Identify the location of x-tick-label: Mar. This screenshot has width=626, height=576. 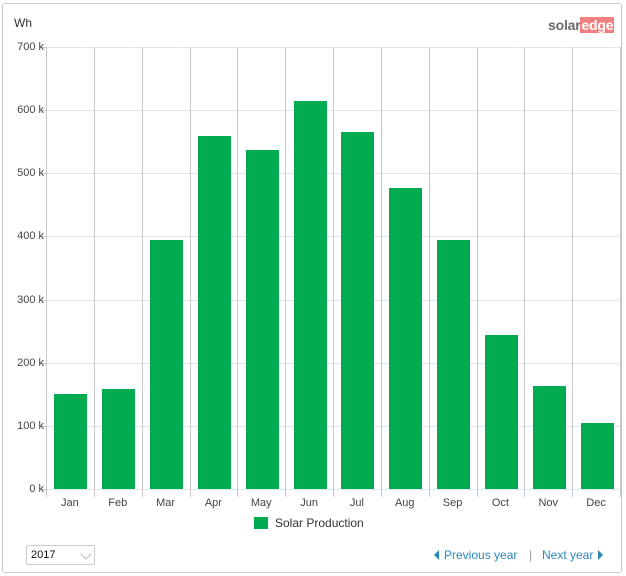
(166, 503).